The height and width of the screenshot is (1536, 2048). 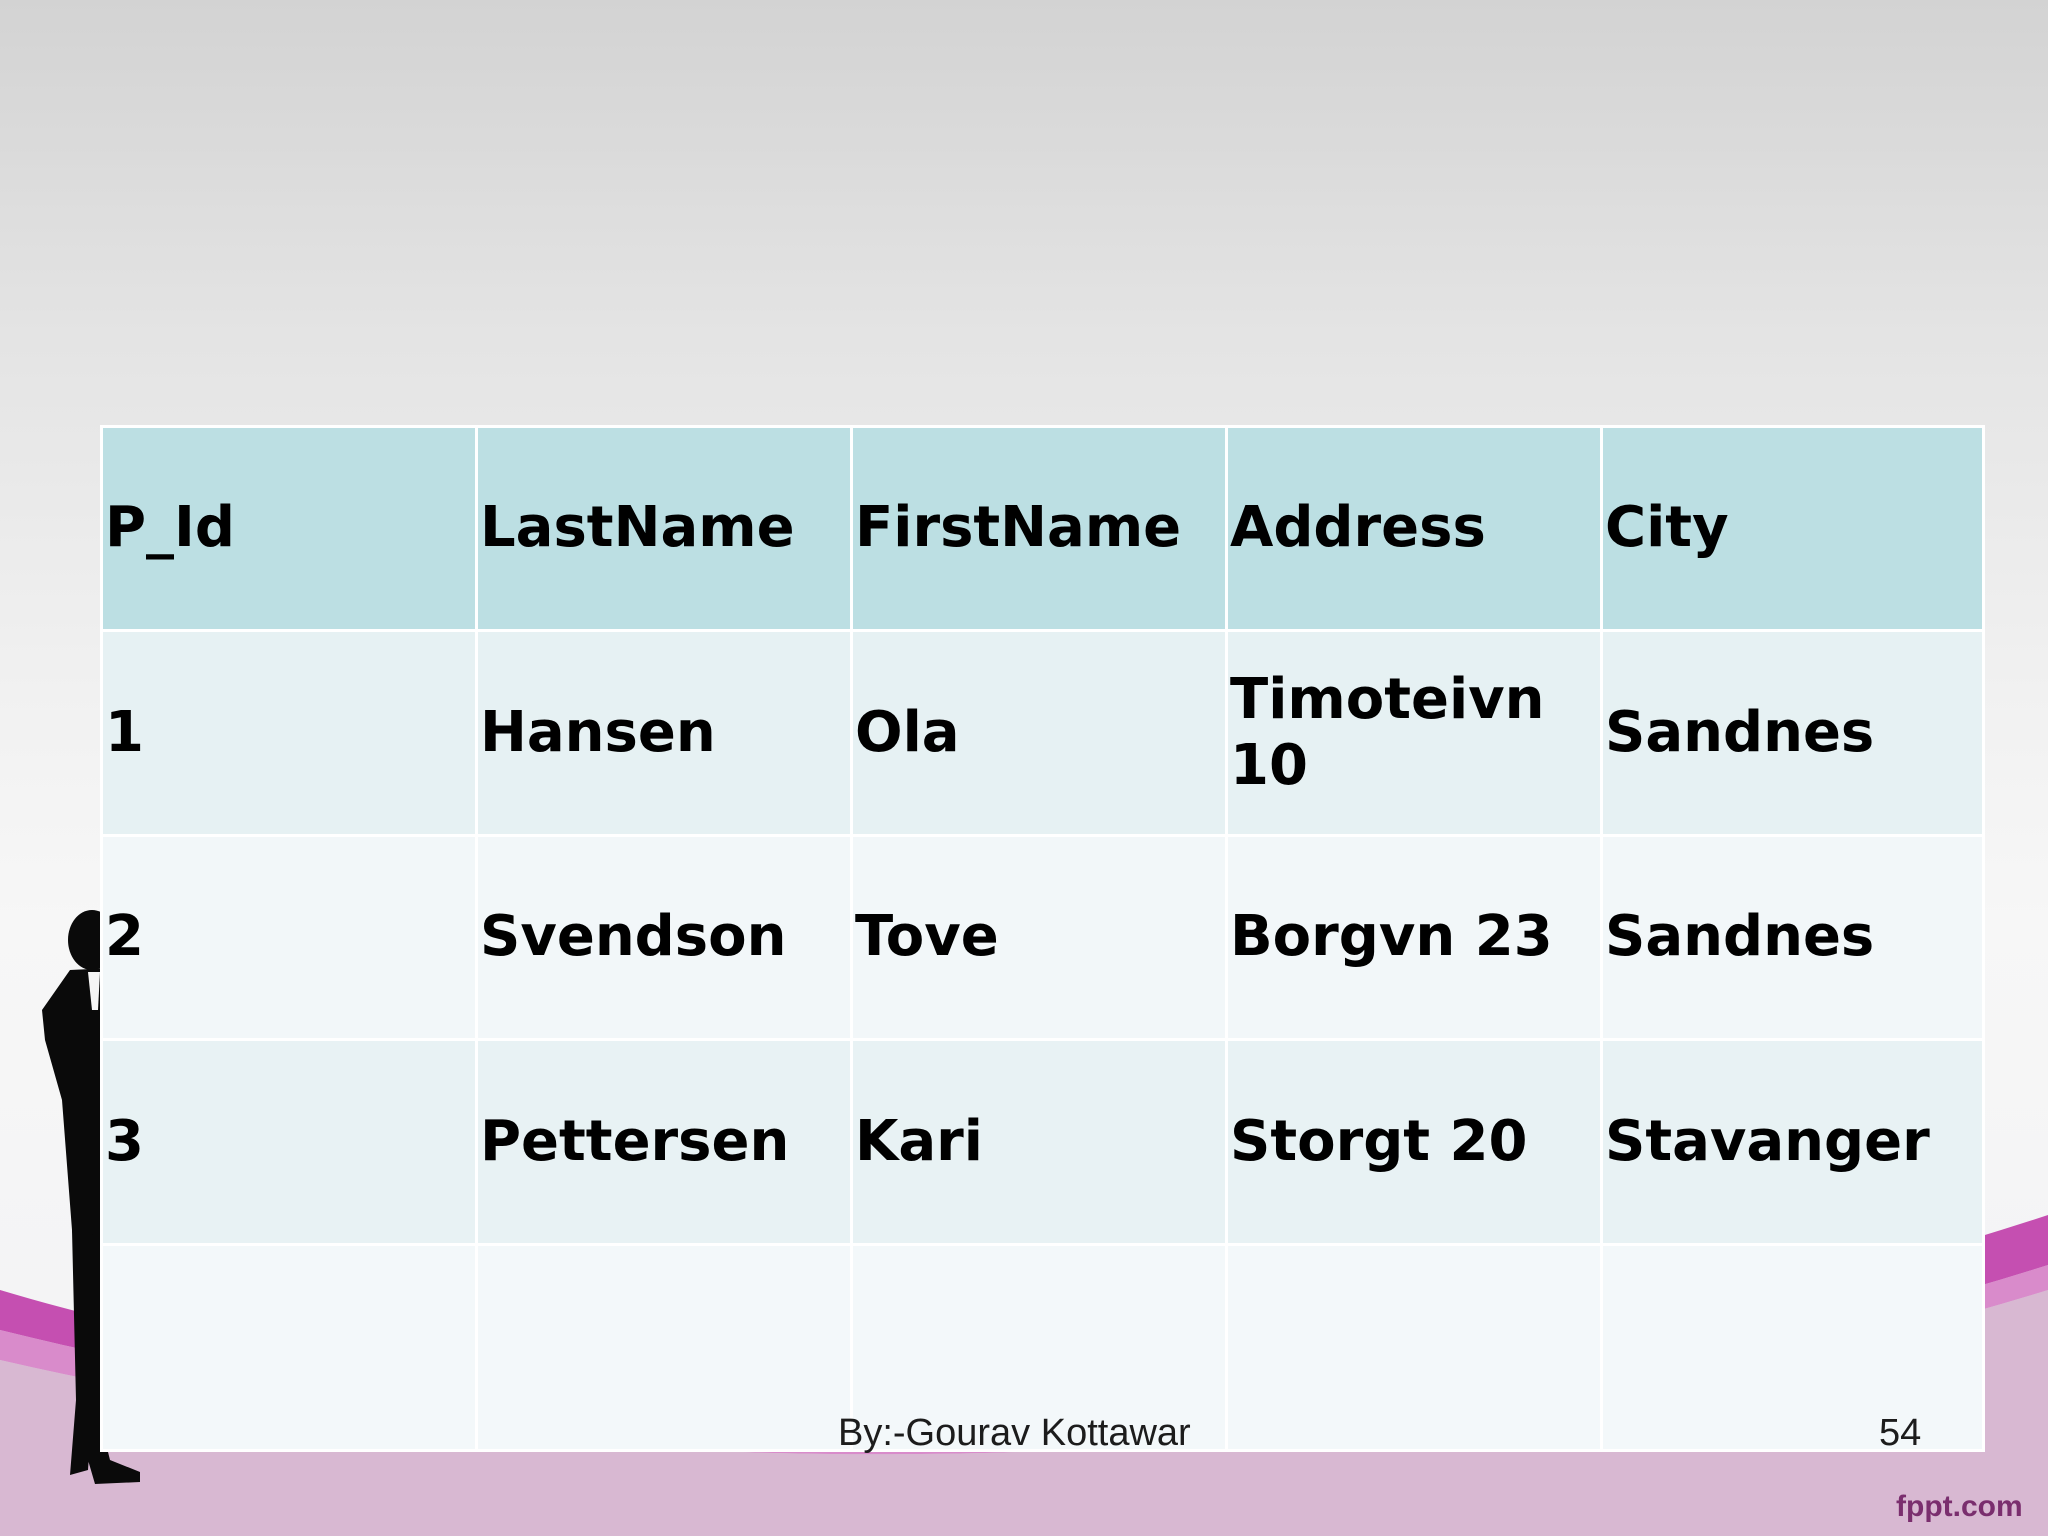 What do you see at coordinates (1039, 1142) in the screenshot?
I see `table-cell: Kari` at bounding box center [1039, 1142].